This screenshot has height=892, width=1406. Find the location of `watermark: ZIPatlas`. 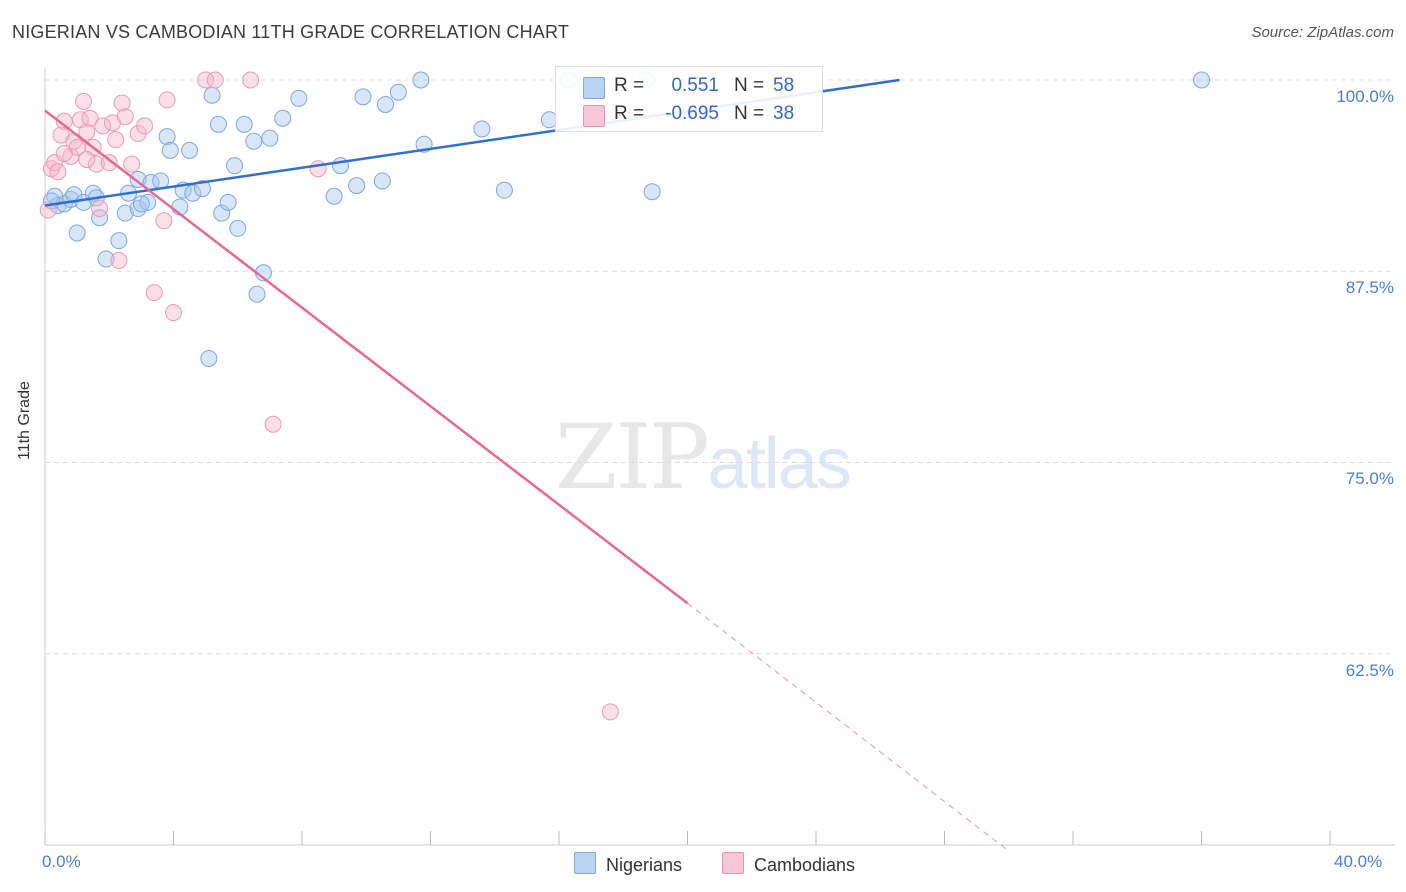

watermark: ZIPatlas is located at coordinates (703, 457).